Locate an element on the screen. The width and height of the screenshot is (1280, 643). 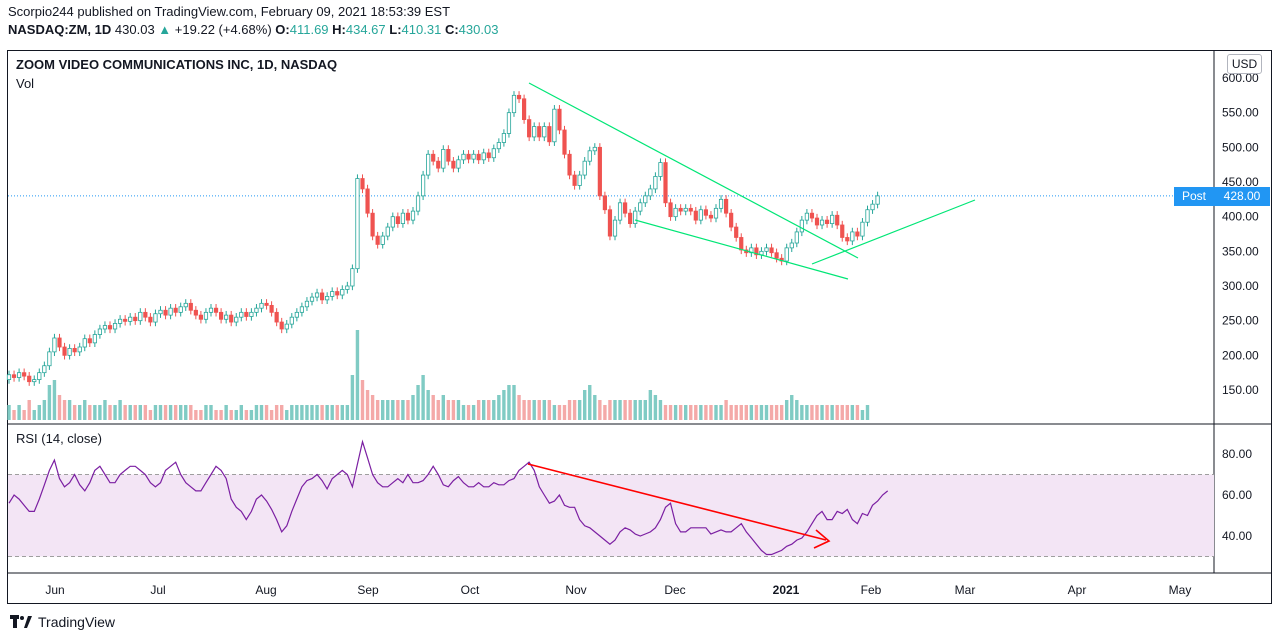
price-tick-label: 250.00 is located at coordinates (1240, 321).